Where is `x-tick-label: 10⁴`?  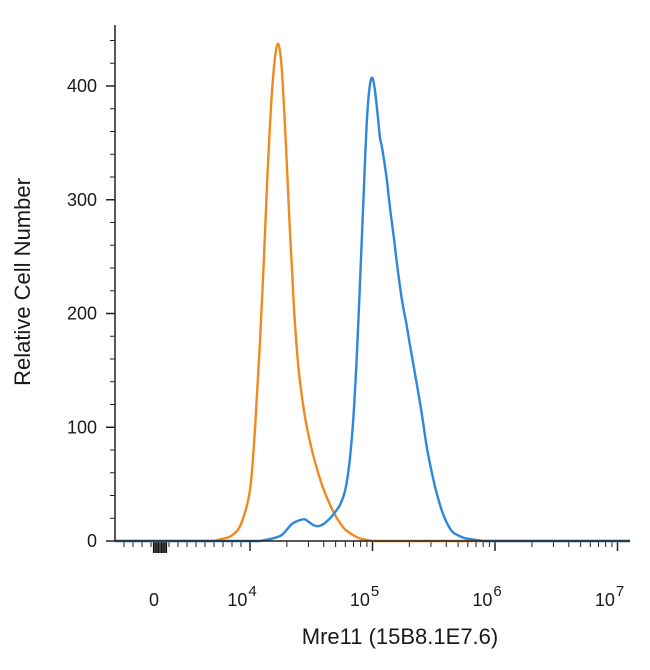 x-tick-label: 10⁴ is located at coordinates (241, 596).